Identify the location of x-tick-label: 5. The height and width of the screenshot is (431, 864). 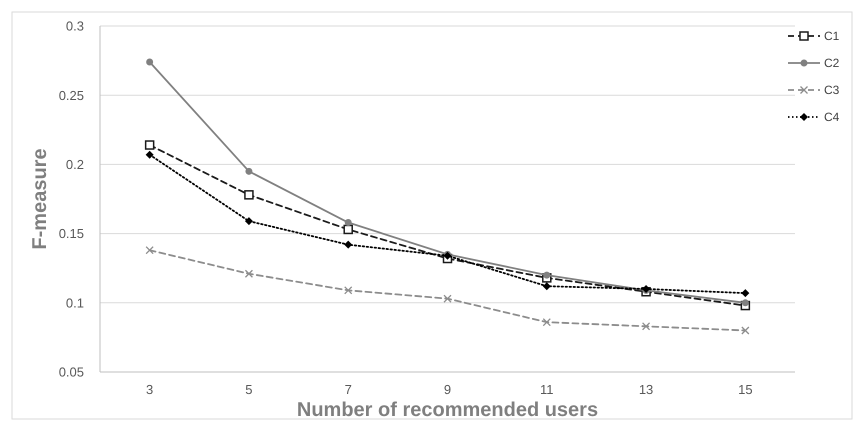
(249, 389).